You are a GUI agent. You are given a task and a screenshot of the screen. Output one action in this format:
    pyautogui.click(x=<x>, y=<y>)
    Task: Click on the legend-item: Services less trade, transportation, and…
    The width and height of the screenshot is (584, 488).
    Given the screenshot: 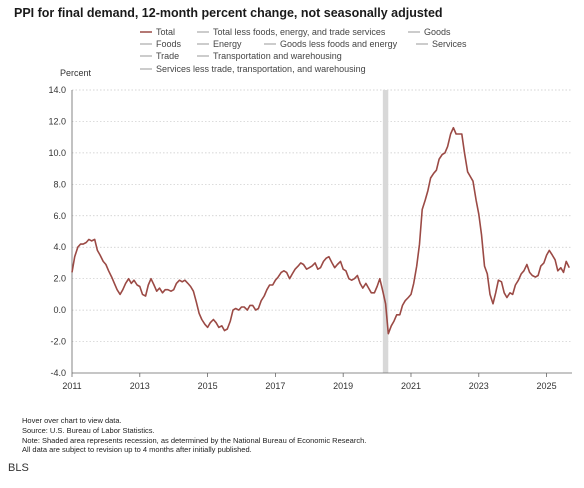 What is the action you would take?
    pyautogui.click(x=253, y=69)
    